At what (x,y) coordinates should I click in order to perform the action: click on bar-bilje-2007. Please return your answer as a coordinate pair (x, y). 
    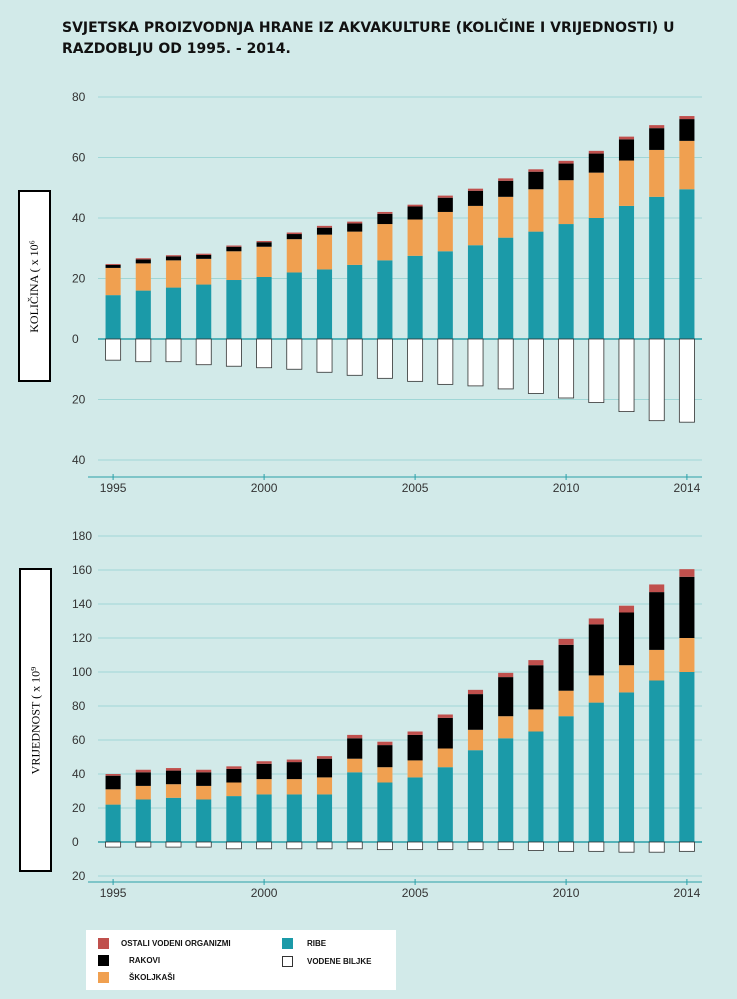
    Looking at the image, I should click on (475, 362).